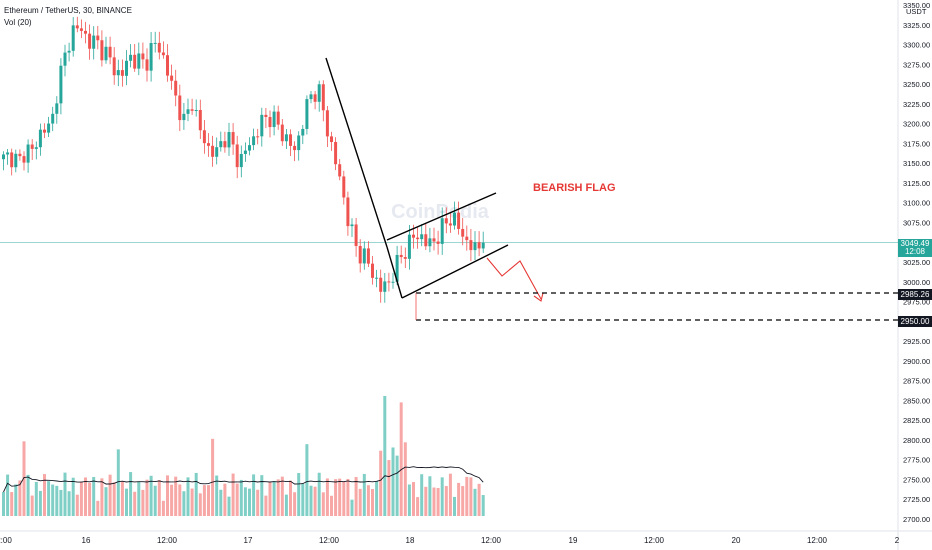 The image size is (932, 550). I want to click on price-axis-label: 3275.00, so click(916, 64).